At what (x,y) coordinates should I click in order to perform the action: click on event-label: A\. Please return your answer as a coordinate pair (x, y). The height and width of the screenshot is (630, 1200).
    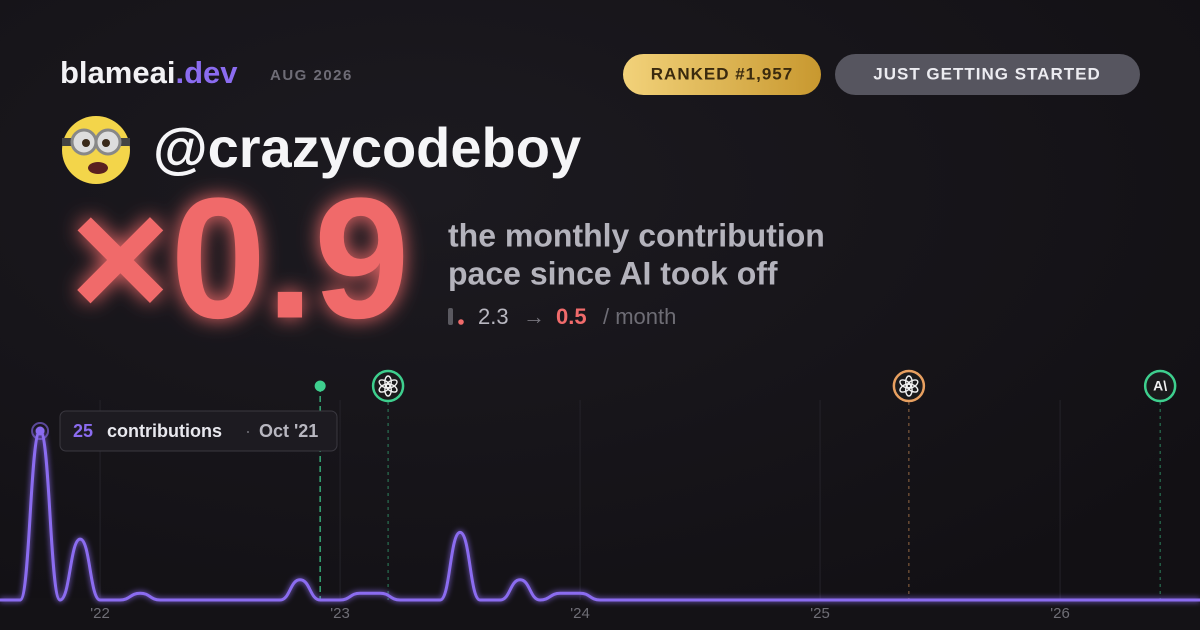
    Looking at the image, I should click on (1160, 386).